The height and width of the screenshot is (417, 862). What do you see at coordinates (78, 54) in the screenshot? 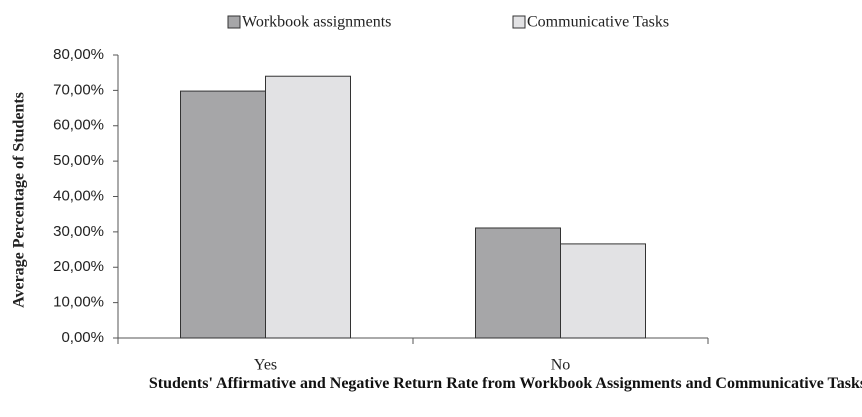
I see `y-tick-label: 80,00%` at bounding box center [78, 54].